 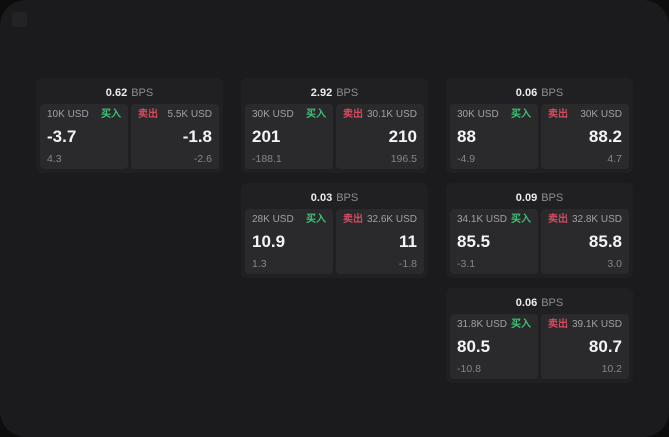 What do you see at coordinates (116, 92) in the screenshot?
I see `bps-value: 0.62` at bounding box center [116, 92].